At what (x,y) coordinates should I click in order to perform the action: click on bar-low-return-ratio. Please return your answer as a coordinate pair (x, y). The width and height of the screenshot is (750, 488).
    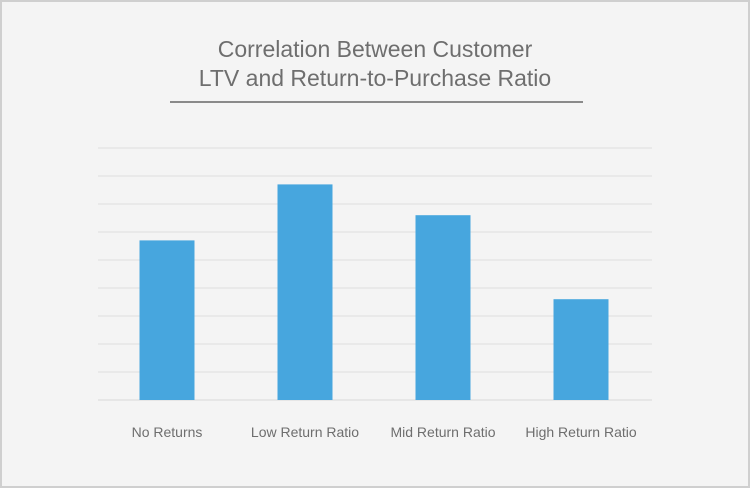
    Looking at the image, I should click on (305, 292).